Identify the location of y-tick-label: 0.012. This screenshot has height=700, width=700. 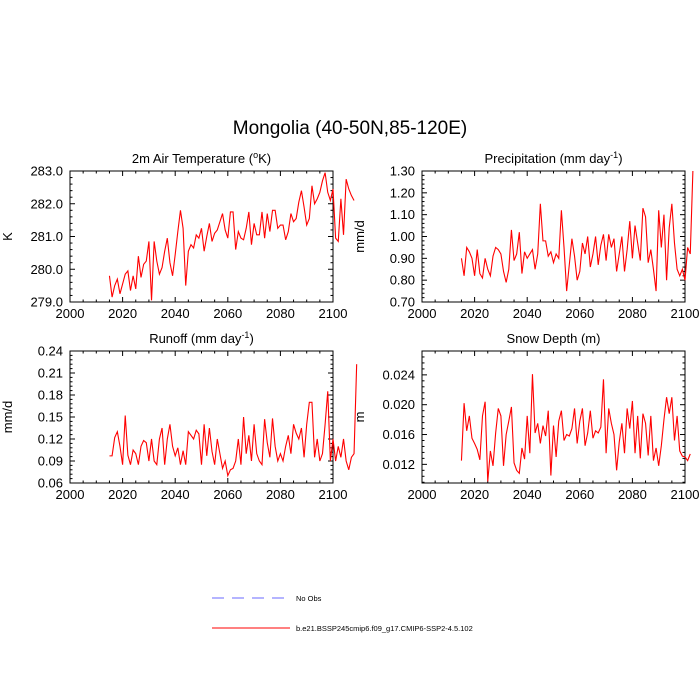
(398, 464).